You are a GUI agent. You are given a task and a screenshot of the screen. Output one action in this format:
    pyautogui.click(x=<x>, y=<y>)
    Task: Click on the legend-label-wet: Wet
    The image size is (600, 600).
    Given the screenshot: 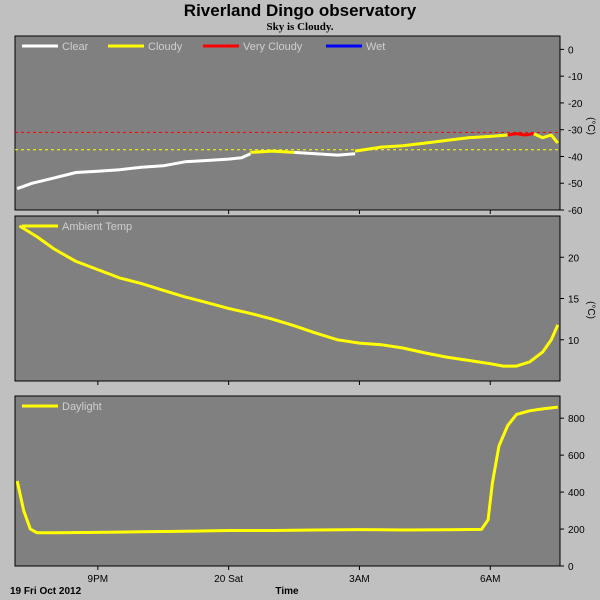 What is the action you would take?
    pyautogui.click(x=375, y=47)
    